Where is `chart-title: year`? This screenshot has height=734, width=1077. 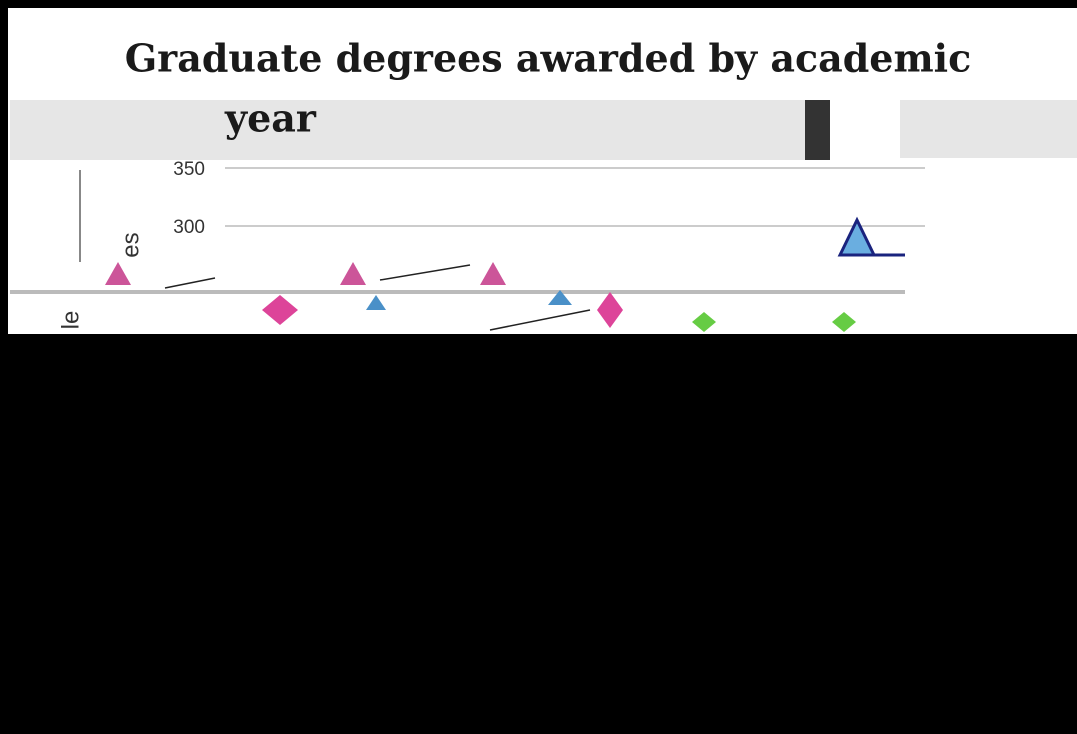
chart-title: year is located at coordinates (270, 118).